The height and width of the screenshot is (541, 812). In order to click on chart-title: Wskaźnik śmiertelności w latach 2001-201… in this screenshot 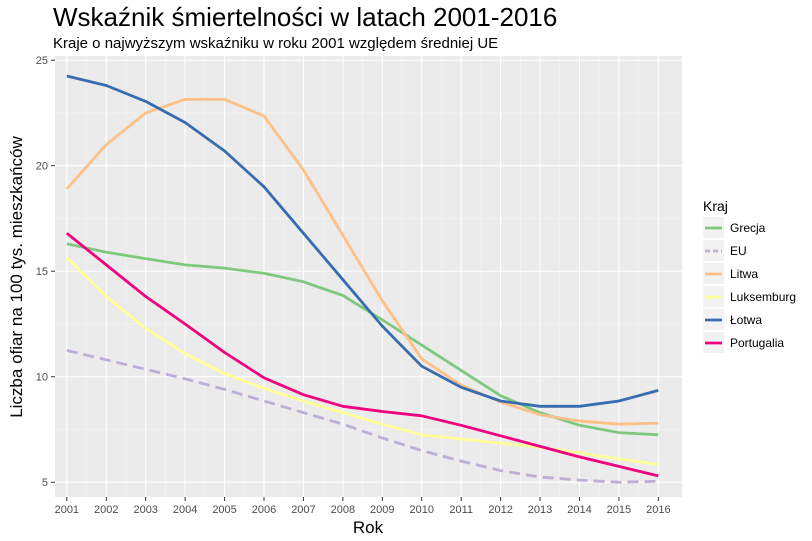, I will do `click(305, 17)`.